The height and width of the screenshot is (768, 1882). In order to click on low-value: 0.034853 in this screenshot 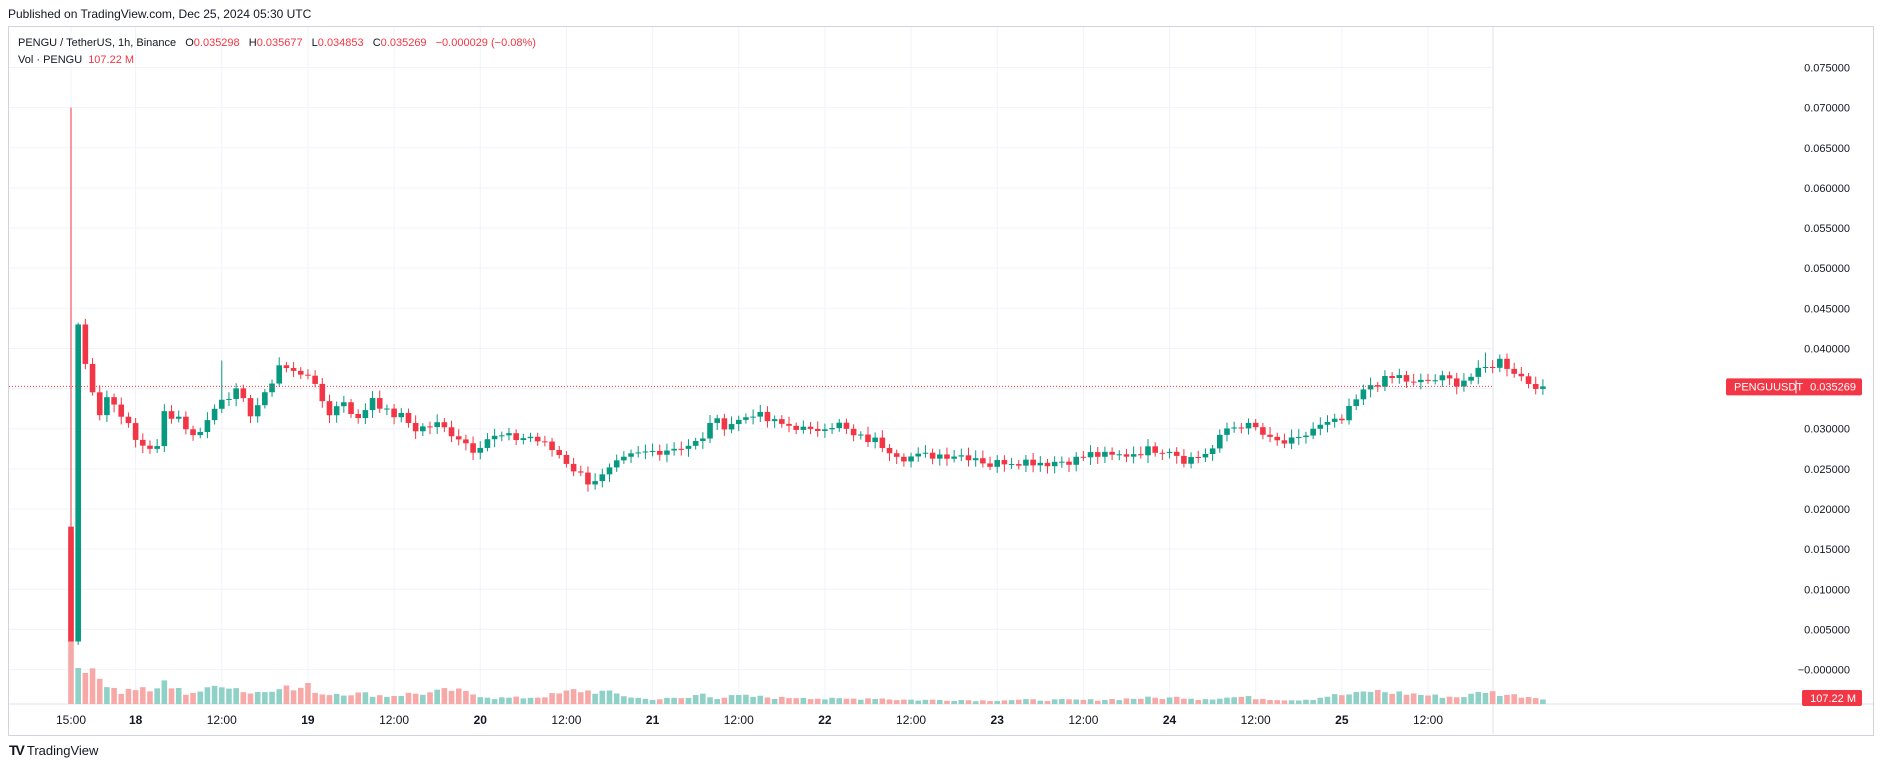, I will do `click(340, 43)`.